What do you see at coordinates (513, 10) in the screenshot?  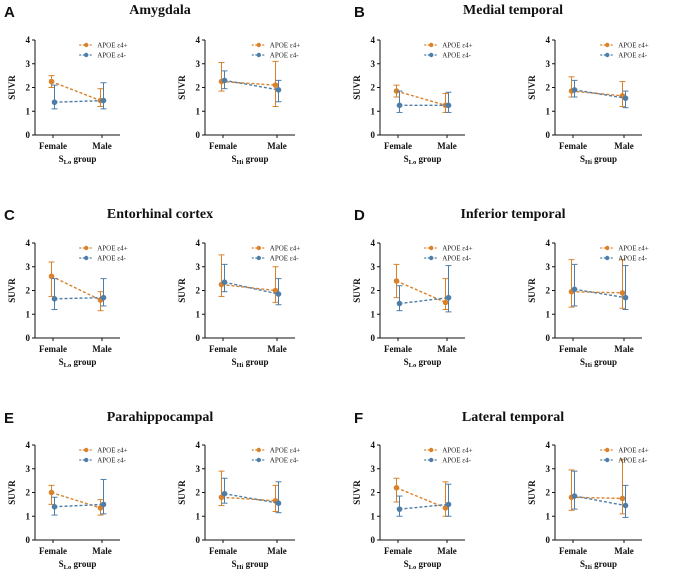 I see `panel-title-b: Medial temporal` at bounding box center [513, 10].